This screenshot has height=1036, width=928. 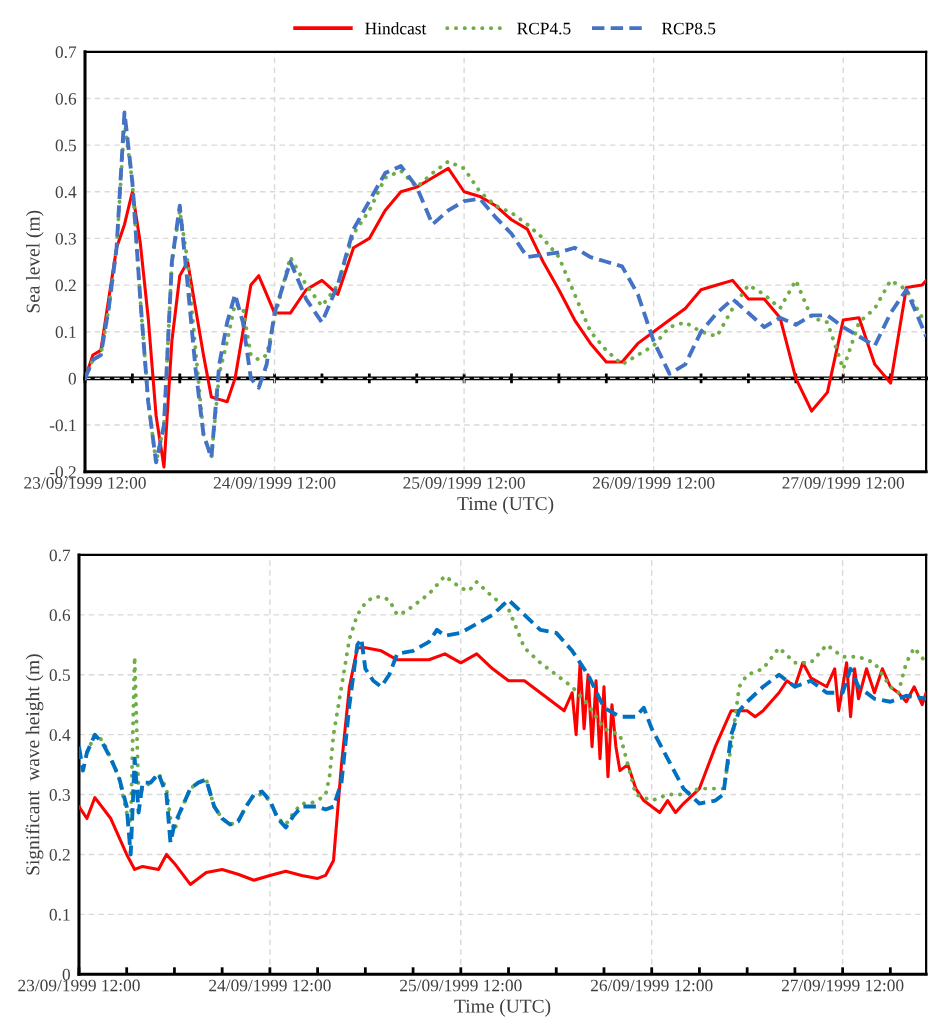 What do you see at coordinates (62, 472) in the screenshot?
I see `y-tick-label: -0.2` at bounding box center [62, 472].